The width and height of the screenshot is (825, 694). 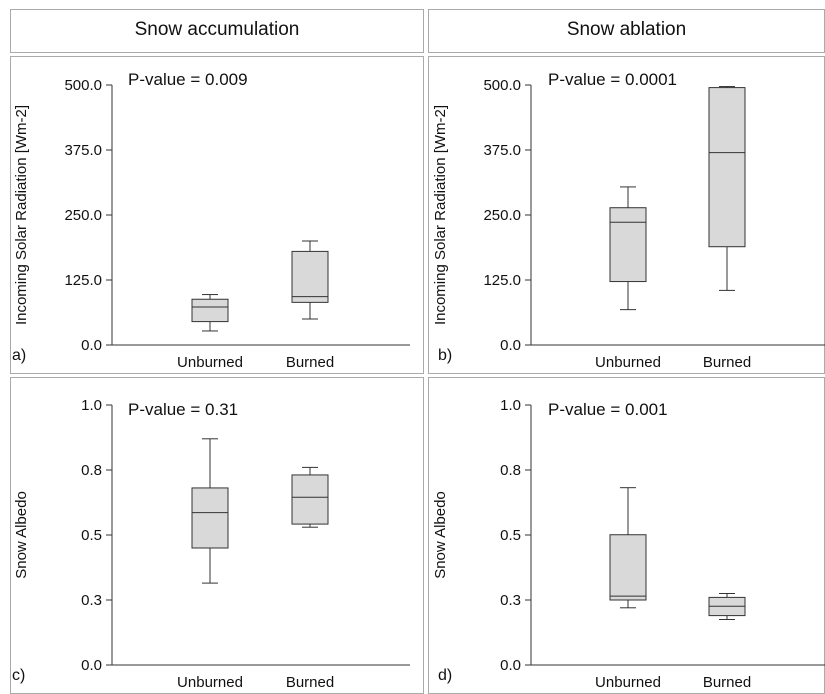 What do you see at coordinates (210, 682) in the screenshot?
I see `panel-c-unburned-category-label: Unburned` at bounding box center [210, 682].